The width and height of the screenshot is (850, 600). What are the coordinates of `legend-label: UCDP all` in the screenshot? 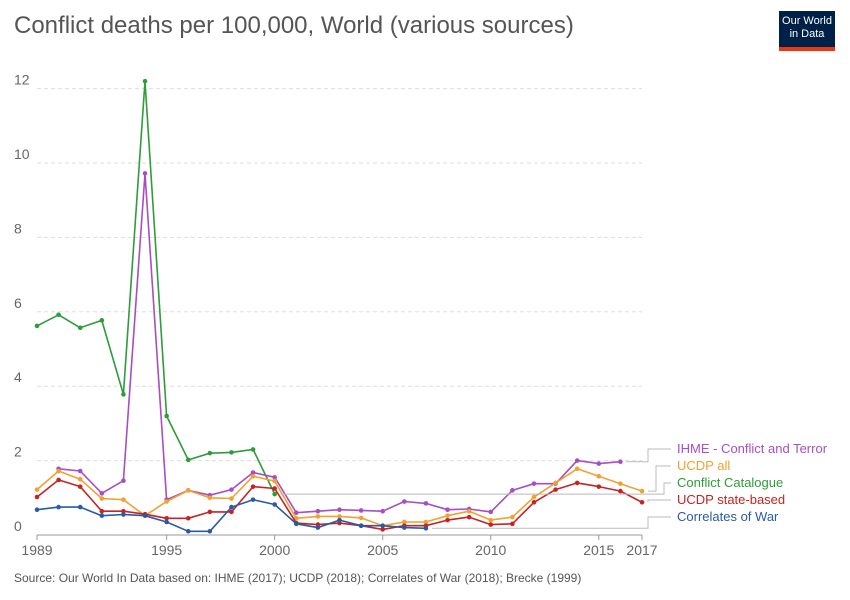 It's located at (703, 465).